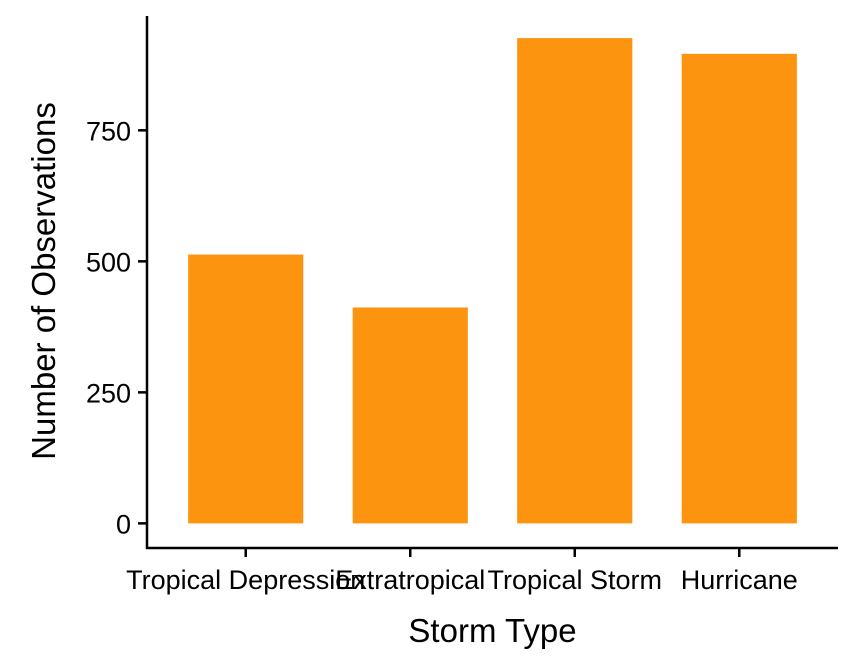 This screenshot has width=864, height=672. I want to click on bar-hurricane, so click(739, 288).